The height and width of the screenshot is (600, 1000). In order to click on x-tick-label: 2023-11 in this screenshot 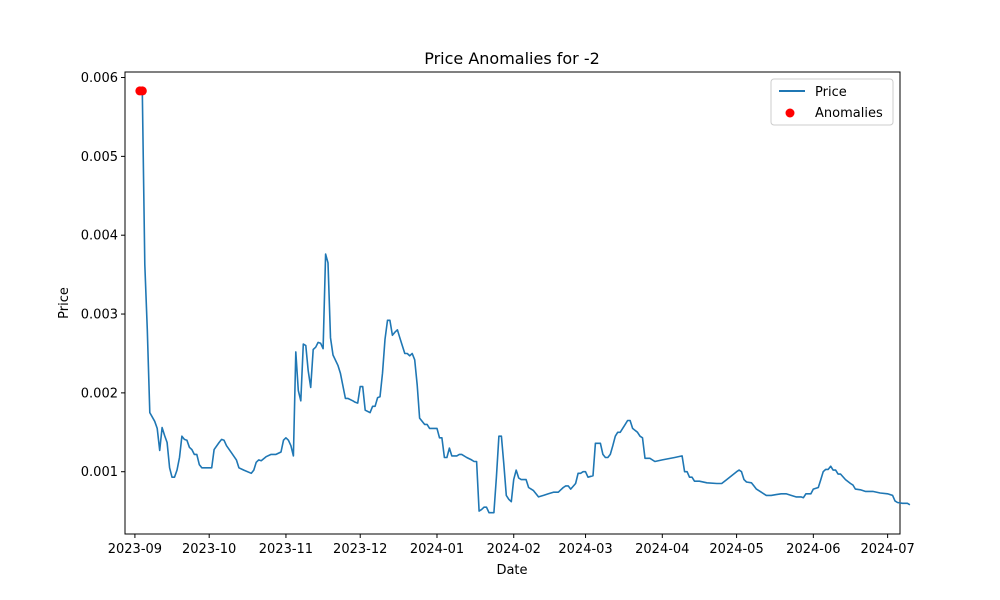, I will do `click(286, 549)`.